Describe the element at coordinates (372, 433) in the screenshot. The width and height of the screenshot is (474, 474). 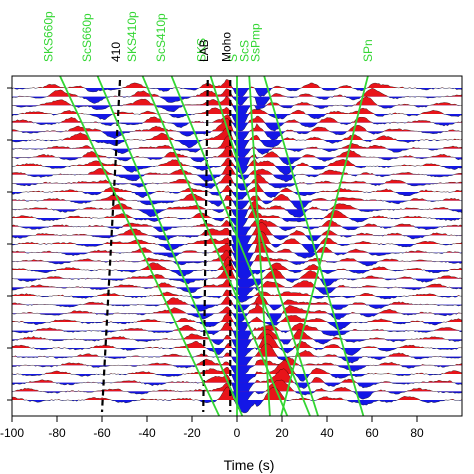
I see `x-tick-label: 60` at that location.